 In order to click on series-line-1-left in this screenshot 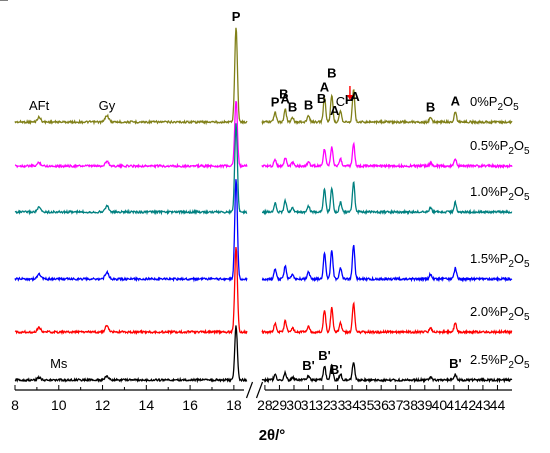, I will do `click(131, 135)`.